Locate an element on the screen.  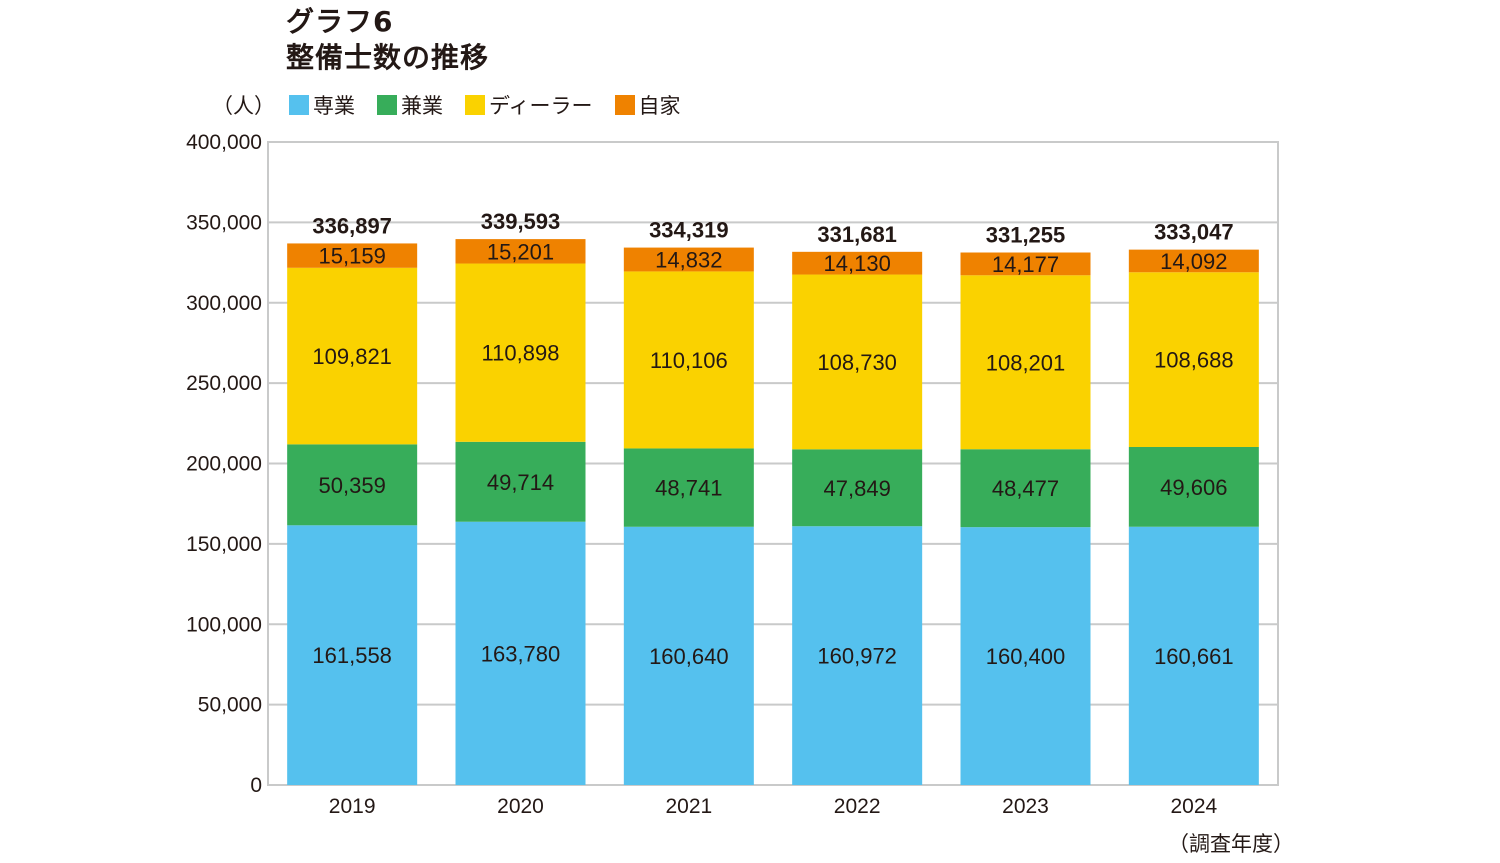
data-label: 163,780 is located at coordinates (521, 653).